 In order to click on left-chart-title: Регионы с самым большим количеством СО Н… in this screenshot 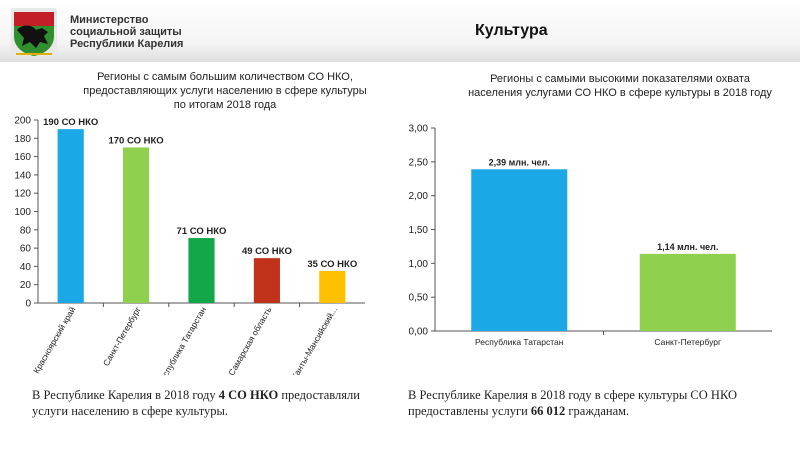, I will do `click(225, 91)`.